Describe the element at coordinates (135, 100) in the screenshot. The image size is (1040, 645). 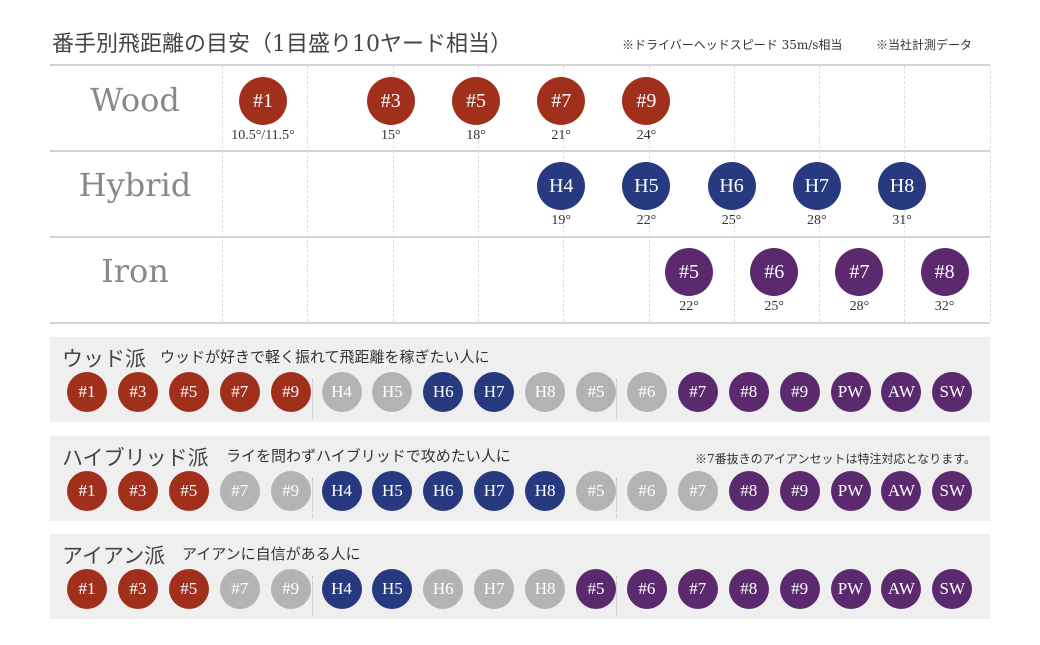
I see `row-label-wood: Wood` at that location.